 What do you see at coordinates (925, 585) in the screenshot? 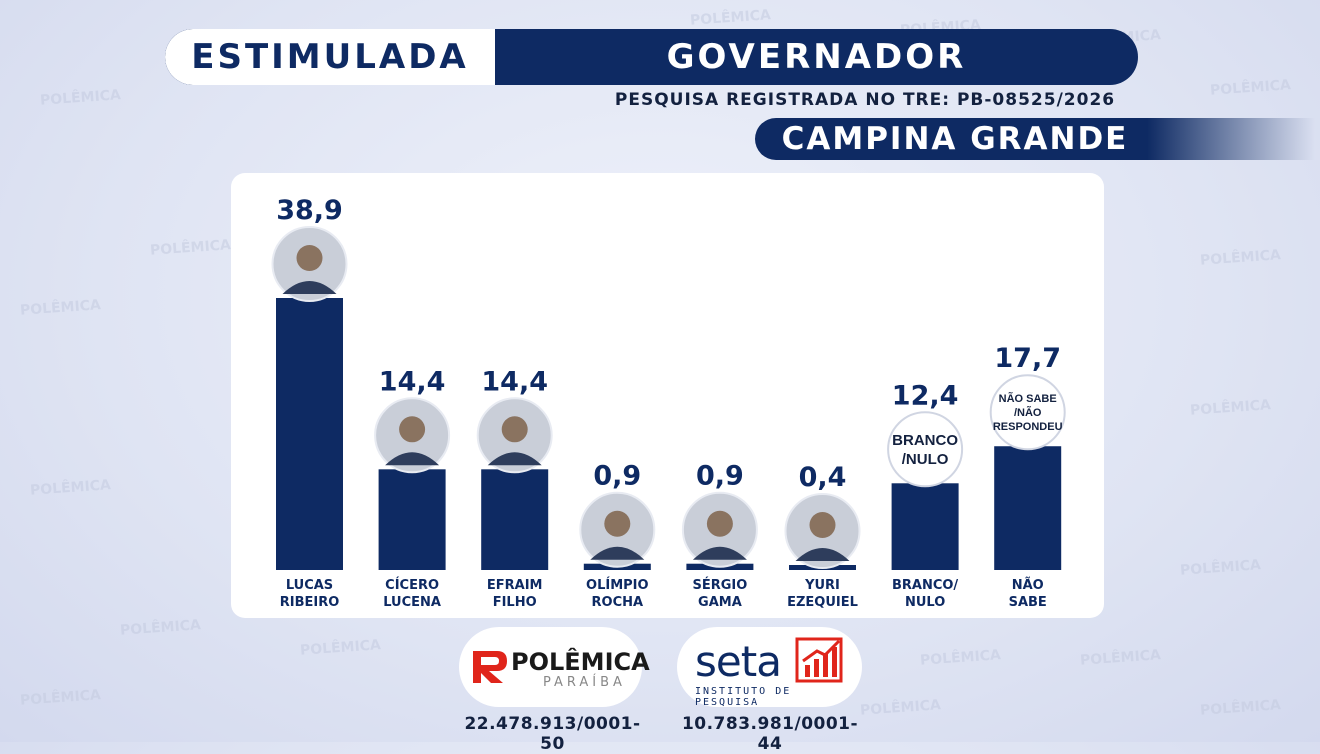
I see `category-label: BRANCO/` at bounding box center [925, 585].